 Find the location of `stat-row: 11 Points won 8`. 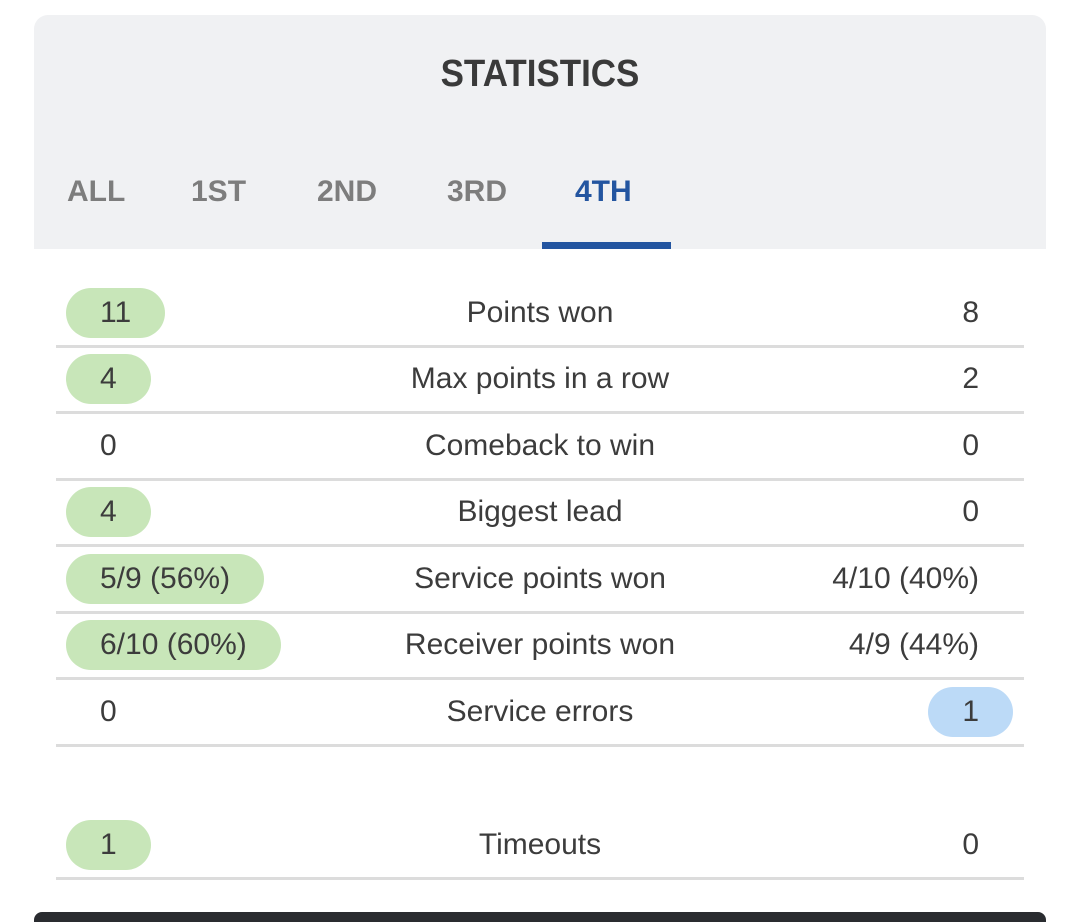

stat-row: 11 Points won 8 is located at coordinates (540, 315).